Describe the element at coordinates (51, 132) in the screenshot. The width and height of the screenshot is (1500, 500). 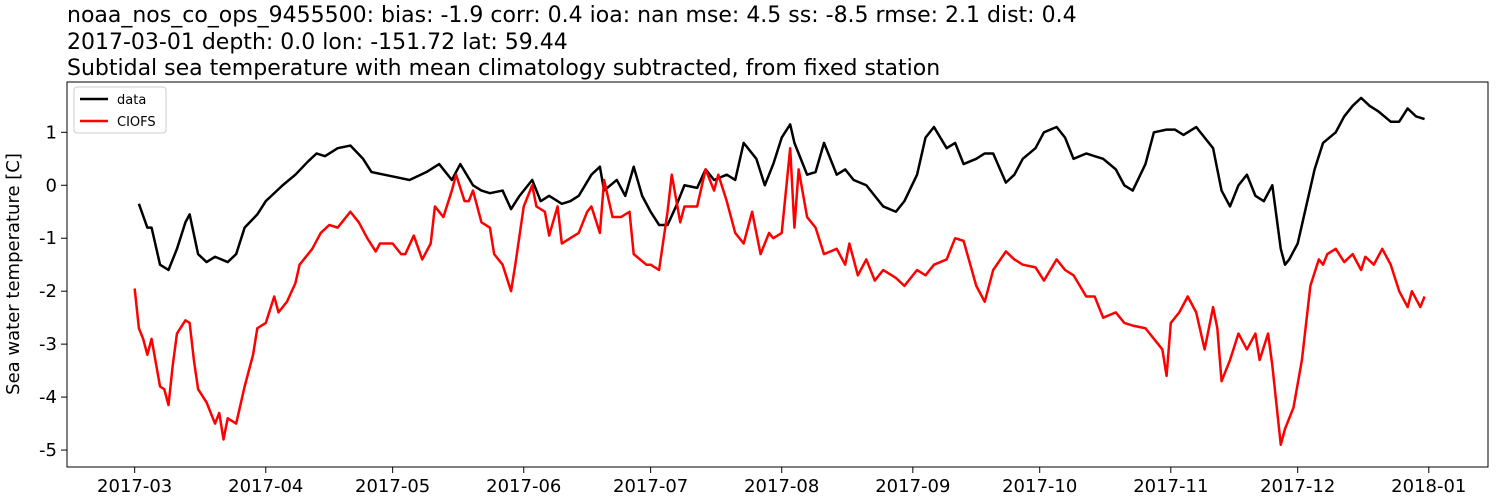
I see `y-tick-label: 1` at that location.